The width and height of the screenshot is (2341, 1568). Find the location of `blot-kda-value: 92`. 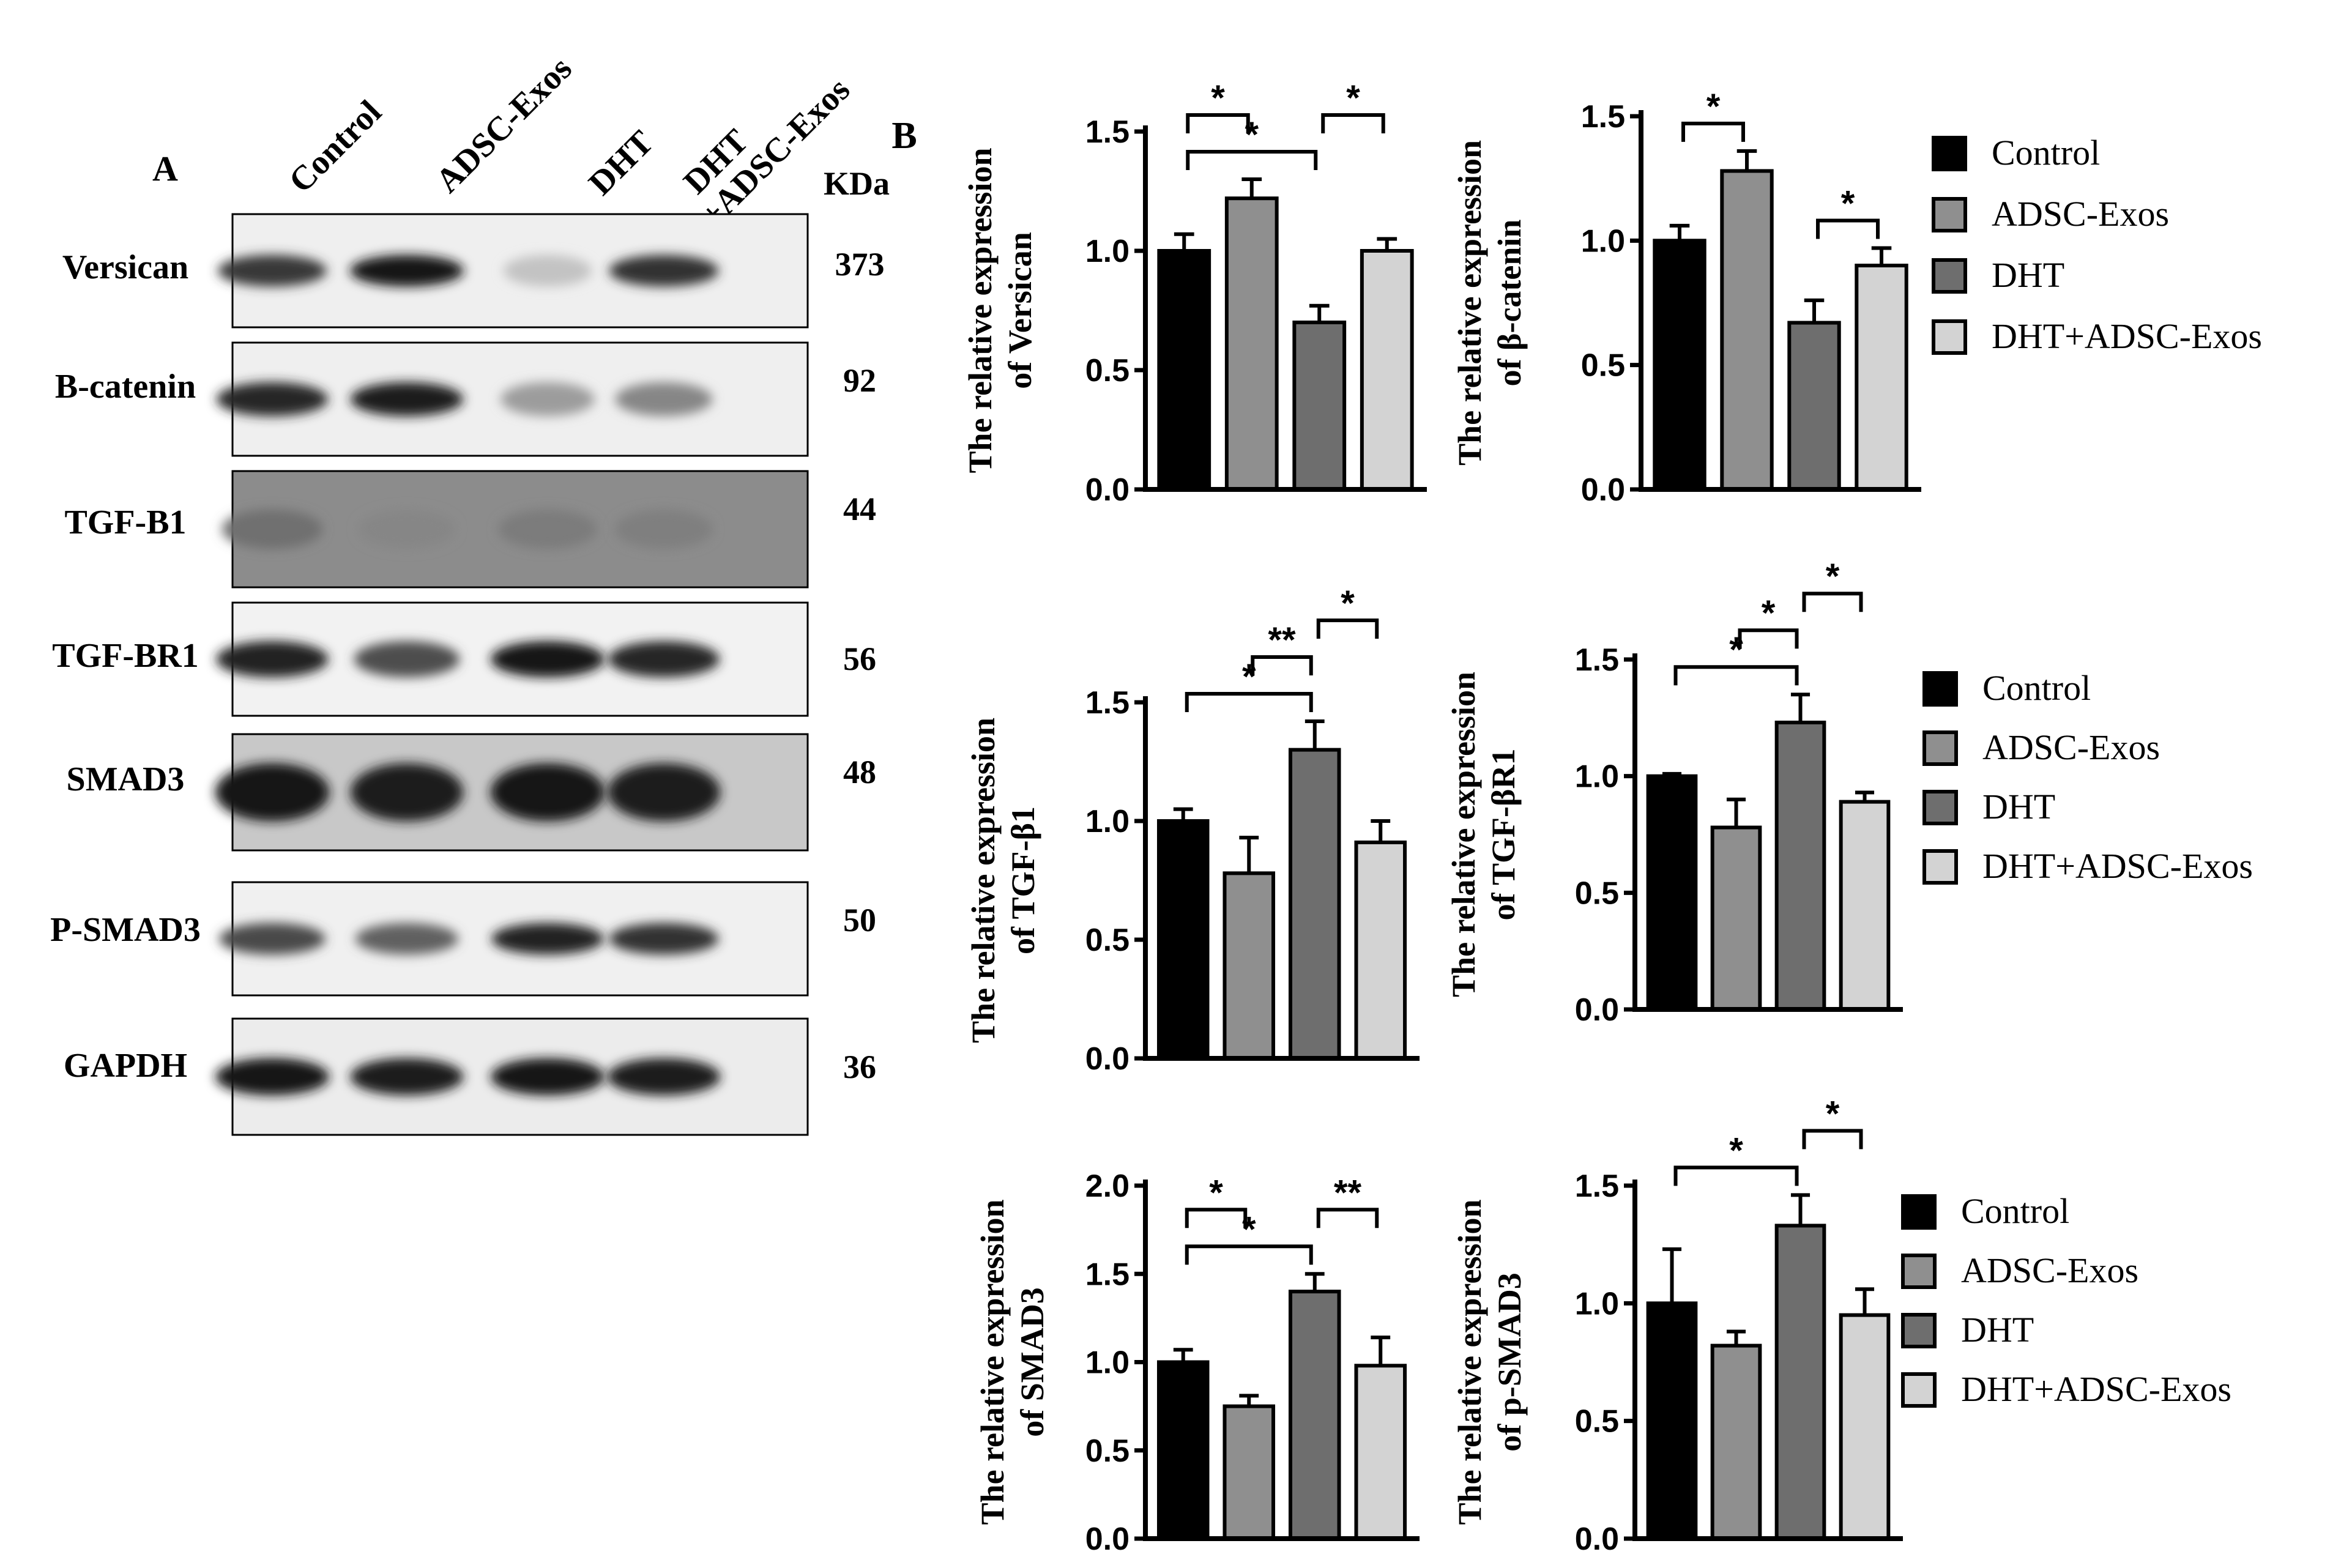

blot-kda-value: 92 is located at coordinates (860, 380).